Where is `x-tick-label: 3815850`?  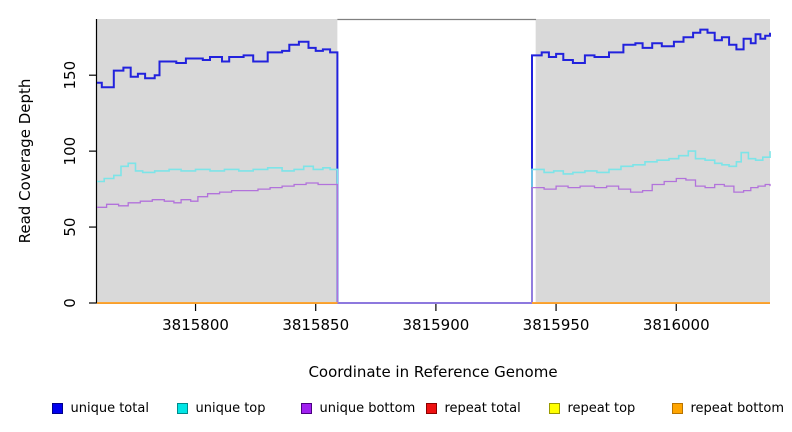
x-tick-label: 3815850 is located at coordinates (315, 325).